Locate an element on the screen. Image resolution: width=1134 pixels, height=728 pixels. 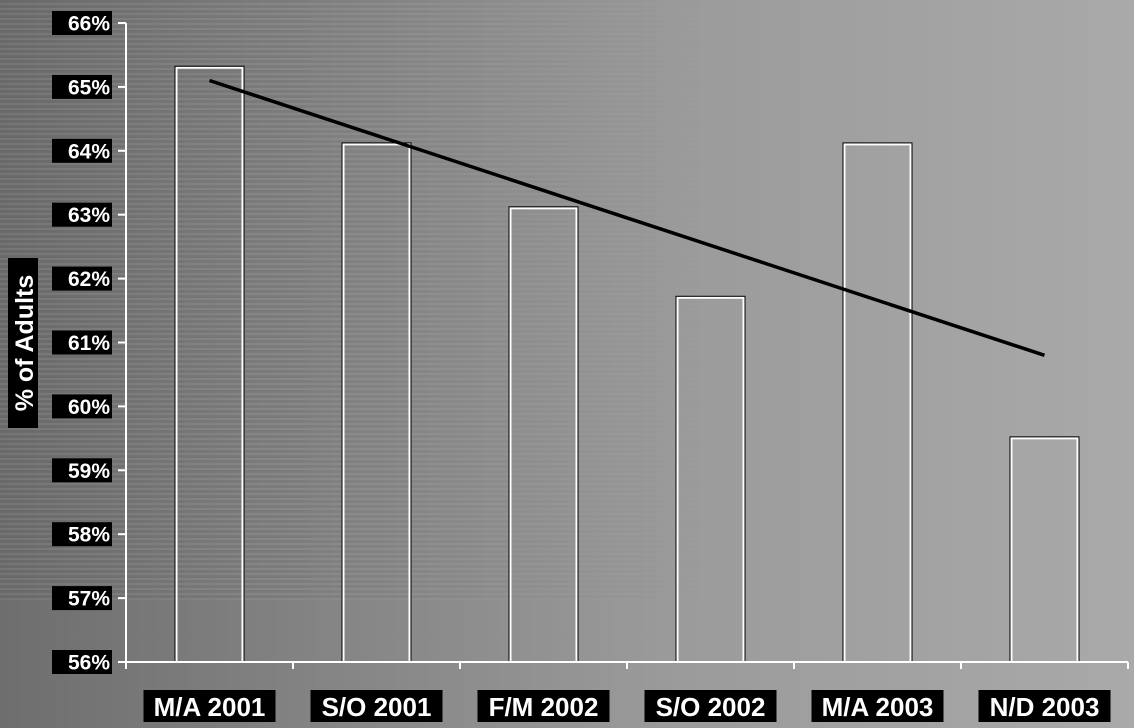
y-tick-label: 62% is located at coordinates (89, 279).